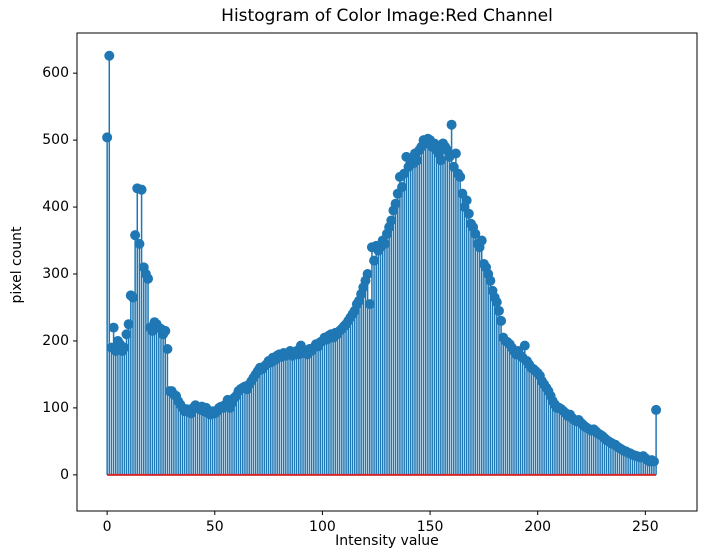  Describe the element at coordinates (107, 527) in the screenshot. I see `x-tick-label: 0` at that location.